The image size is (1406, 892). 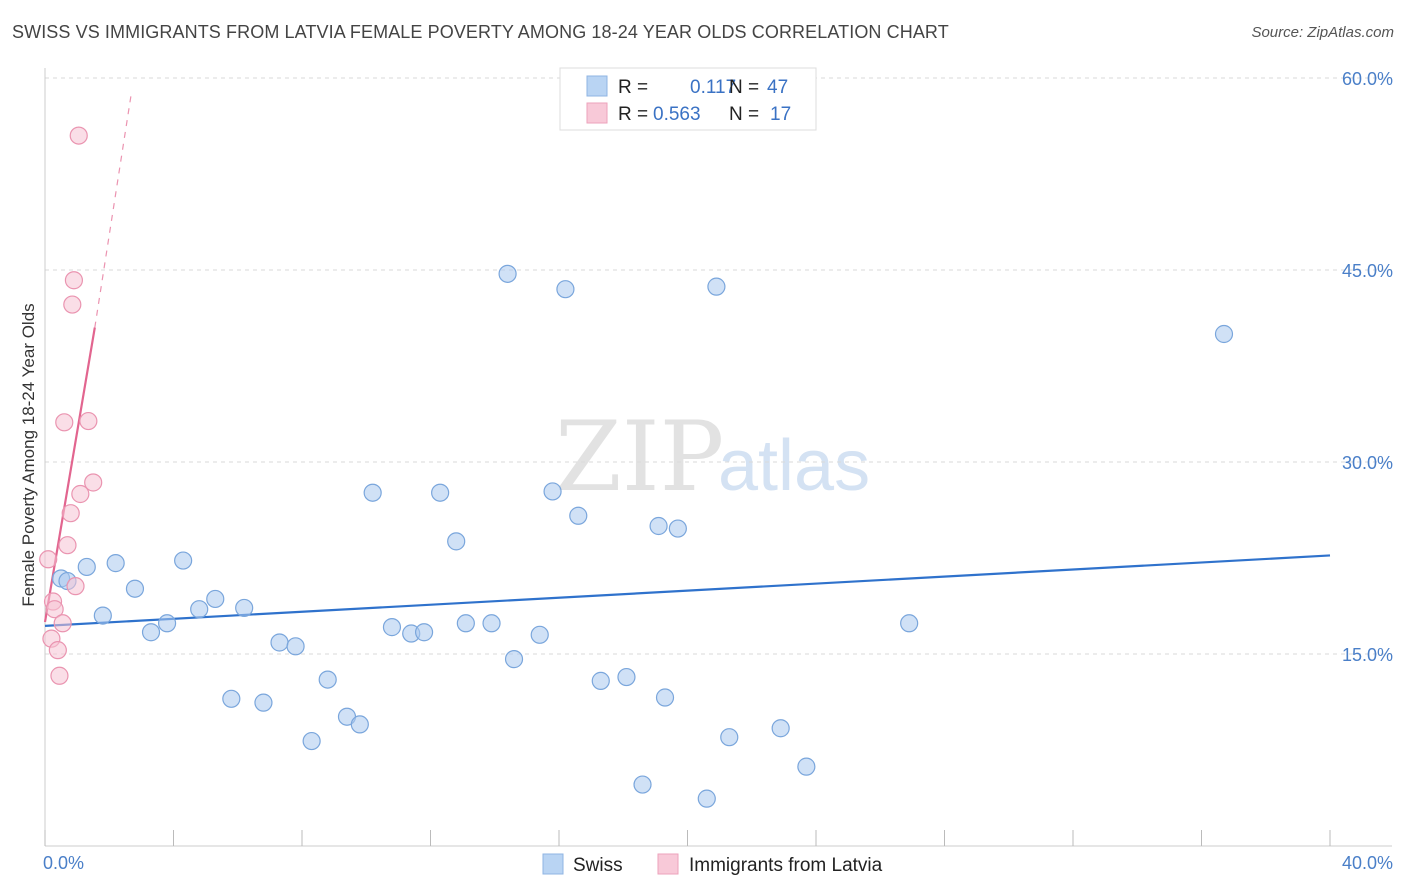 I want to click on legend-n-value-latvia: 17, so click(x=780, y=114).